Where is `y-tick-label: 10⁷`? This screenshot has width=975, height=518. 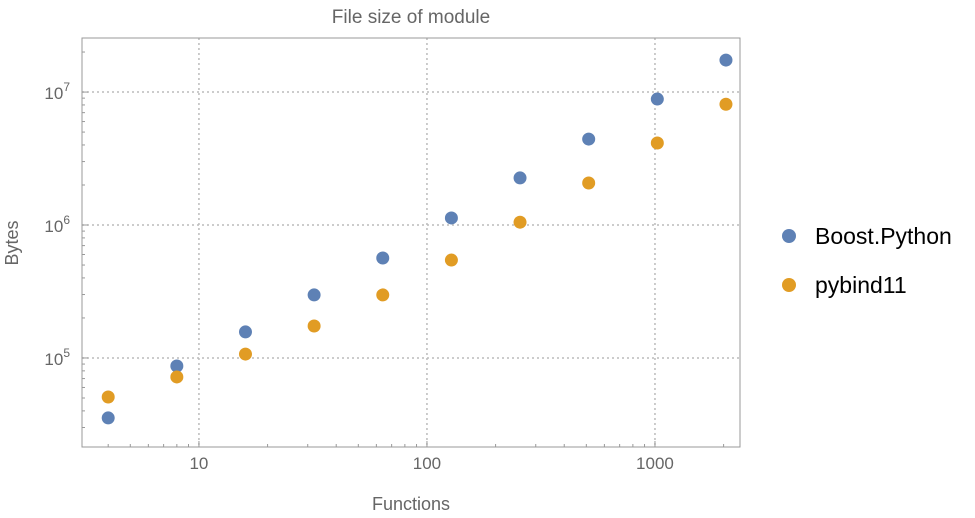 y-tick-label: 10⁷ is located at coordinates (57, 91).